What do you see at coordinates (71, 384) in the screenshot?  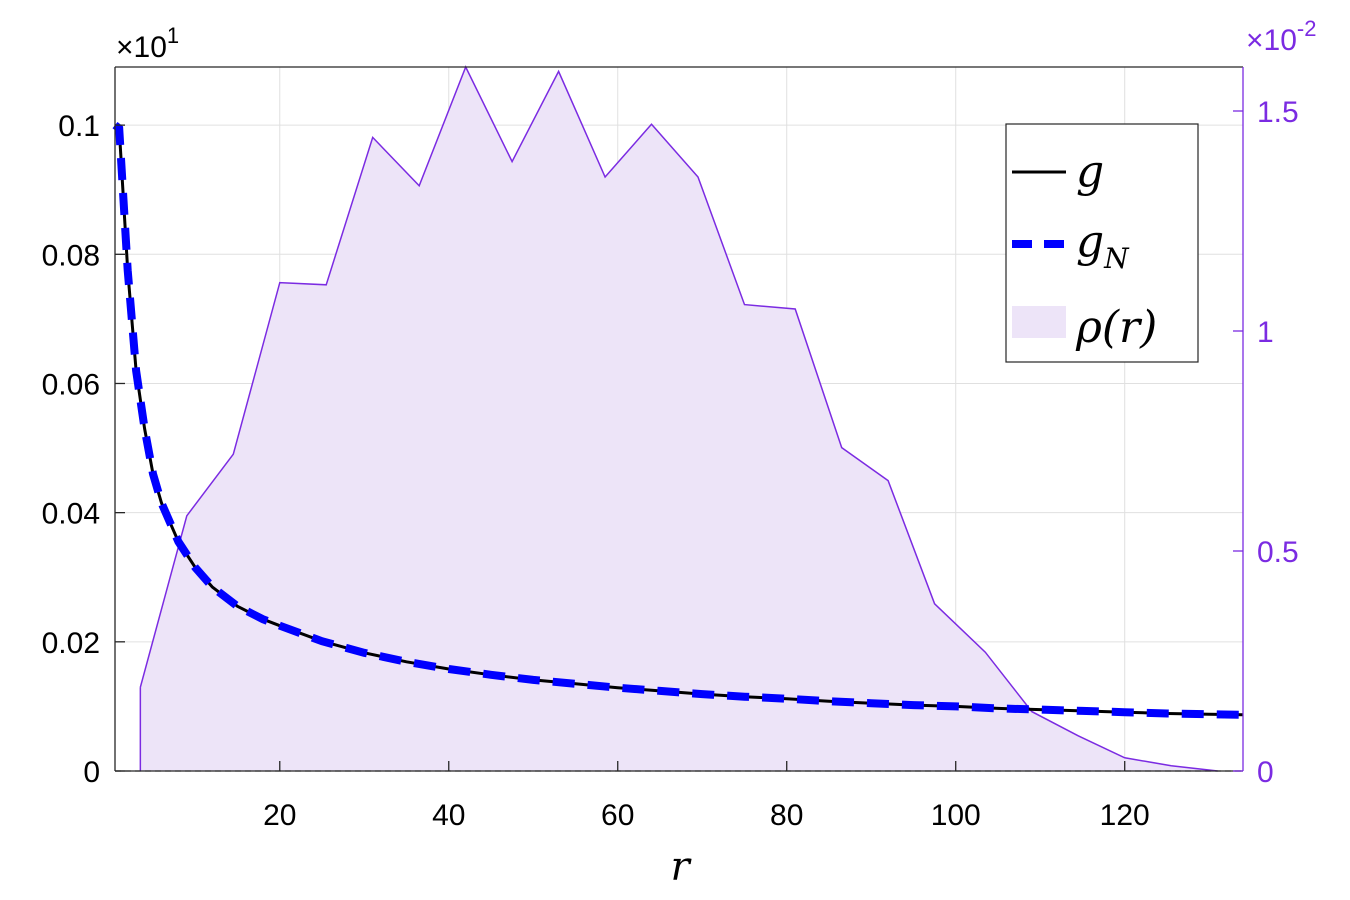 I see `y-left-tick-label-3: 0.06` at bounding box center [71, 384].